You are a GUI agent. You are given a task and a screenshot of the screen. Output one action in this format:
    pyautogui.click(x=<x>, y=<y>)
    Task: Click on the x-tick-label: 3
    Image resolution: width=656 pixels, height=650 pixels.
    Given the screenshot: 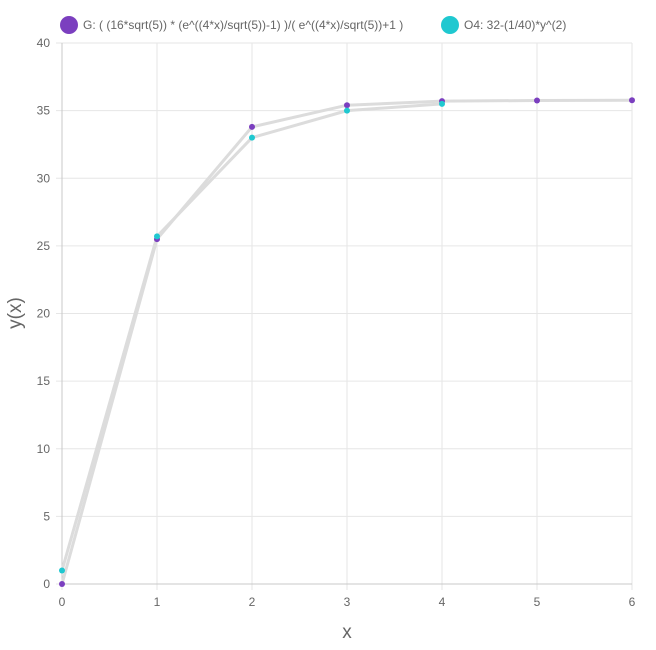 What is the action you would take?
    pyautogui.click(x=347, y=602)
    